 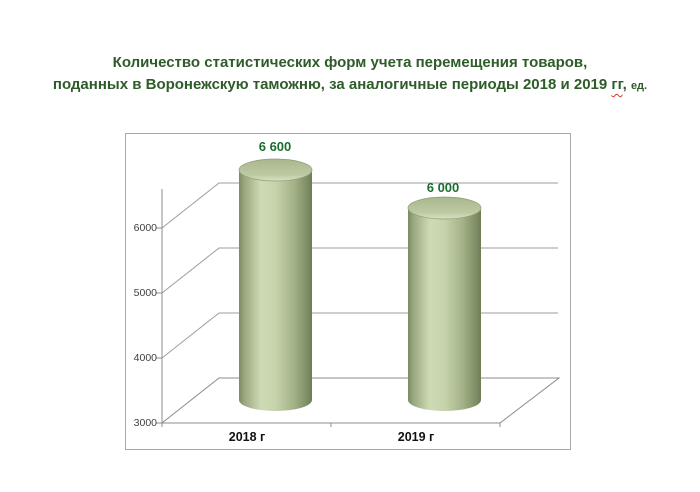 What do you see at coordinates (145, 423) in the screenshot?
I see `ytick-label-3000: 3000` at bounding box center [145, 423].